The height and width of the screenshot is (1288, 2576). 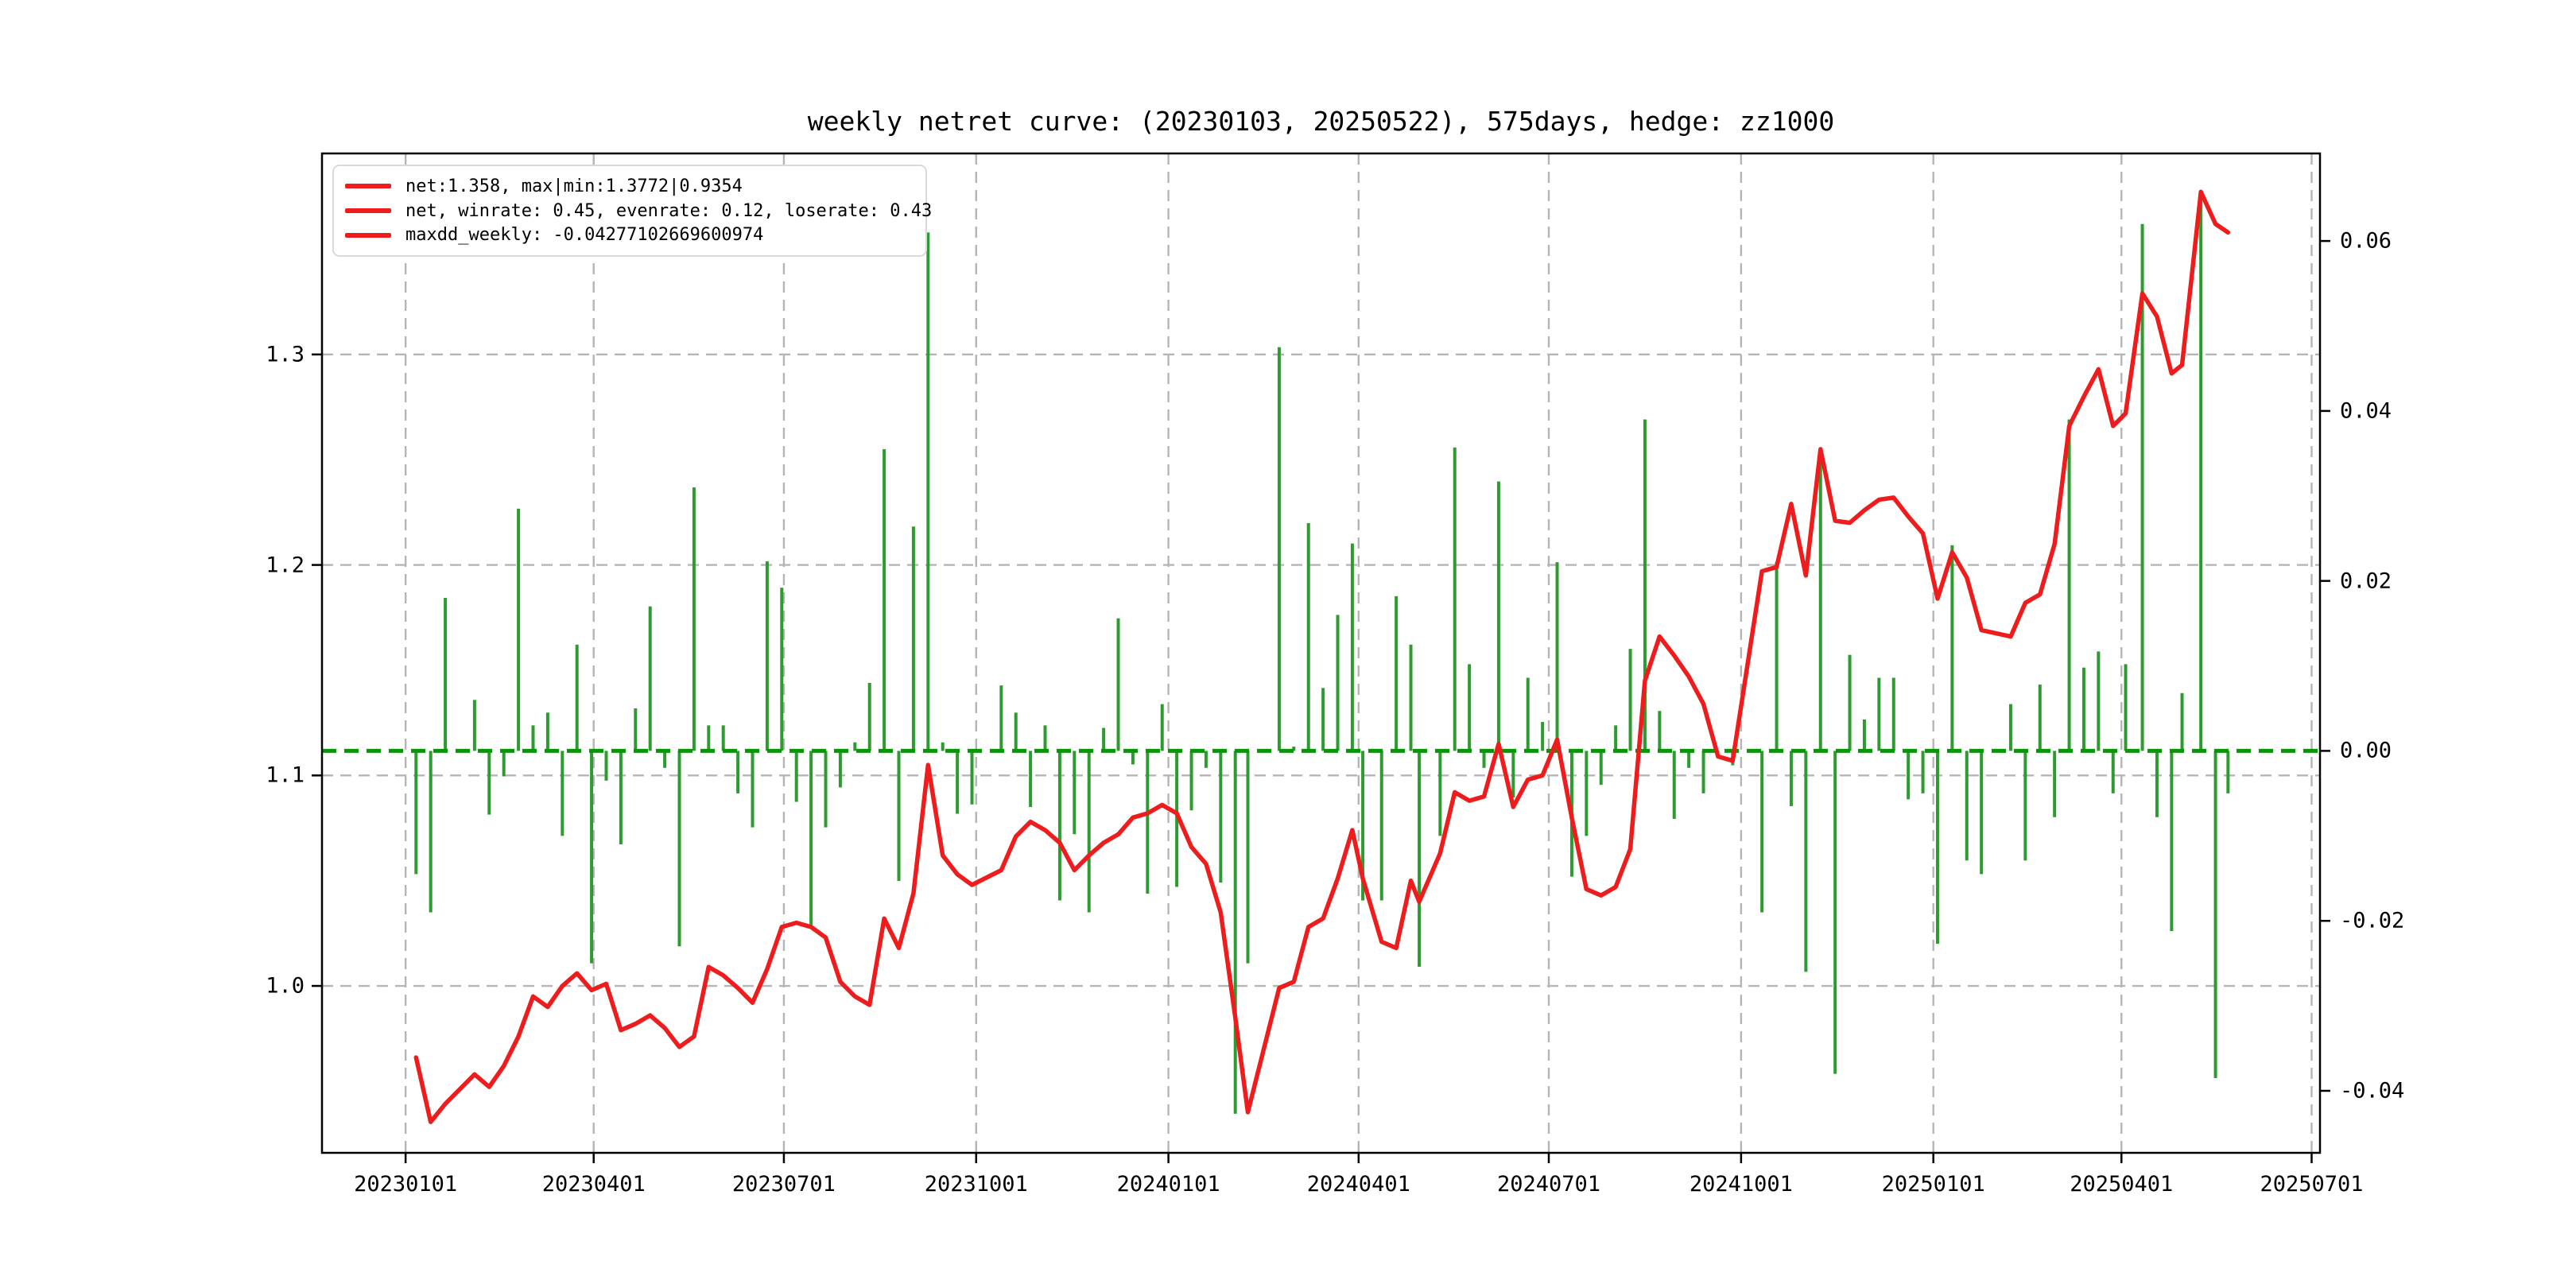 What do you see at coordinates (593, 1184) in the screenshot?
I see `x-tick-label: 20230401` at bounding box center [593, 1184].